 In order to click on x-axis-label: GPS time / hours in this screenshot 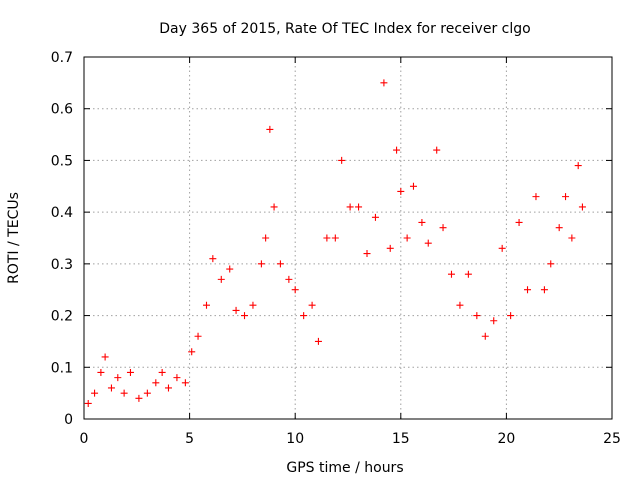, I will do `click(344, 468)`.